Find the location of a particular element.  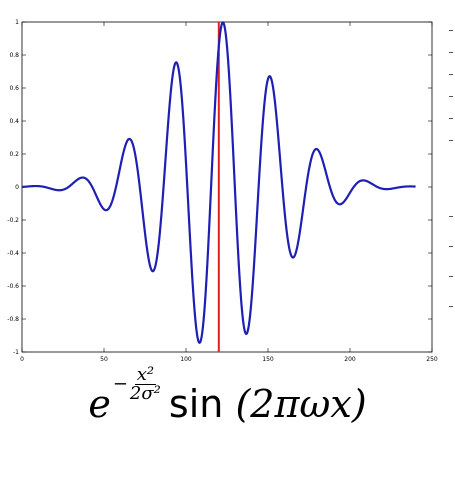

formula-argument: (2πωx) is located at coordinates (301, 404).